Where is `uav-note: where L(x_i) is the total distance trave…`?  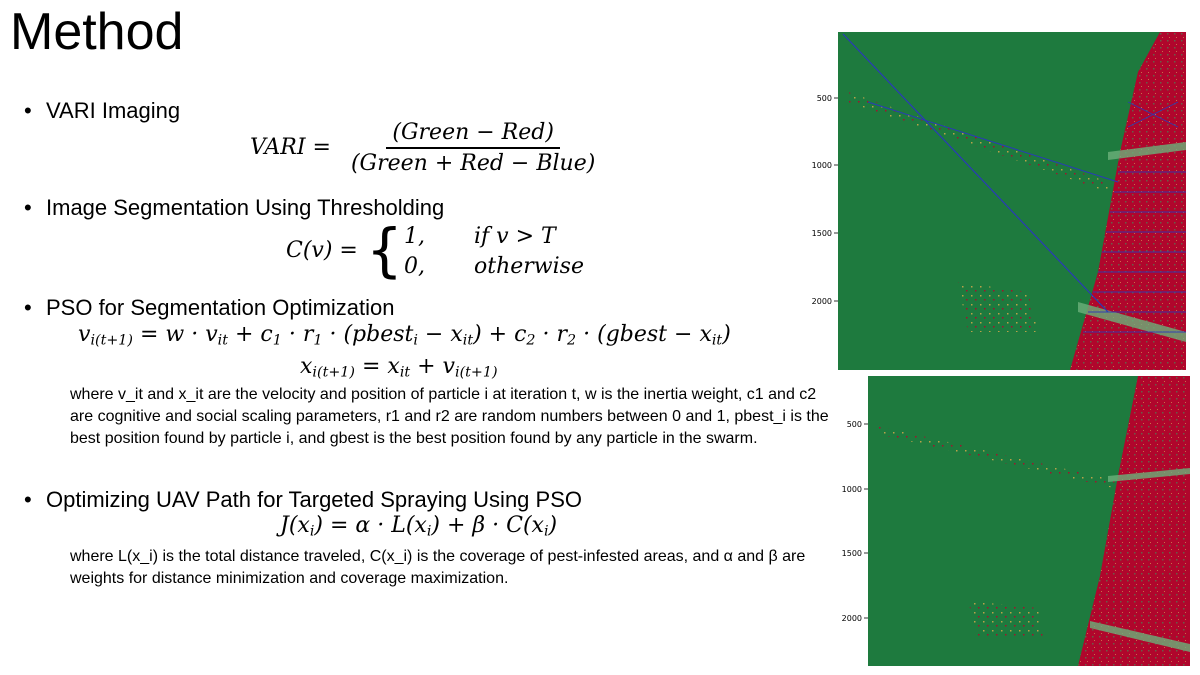
uav-note: where L(x_i) is the total distance trave… is located at coordinates (438, 567).